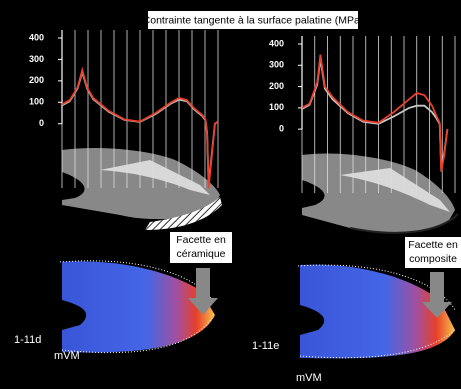 The height and width of the screenshot is (389, 461). Describe the element at coordinates (200, 254) in the screenshot. I see `annotation: céramique` at that location.